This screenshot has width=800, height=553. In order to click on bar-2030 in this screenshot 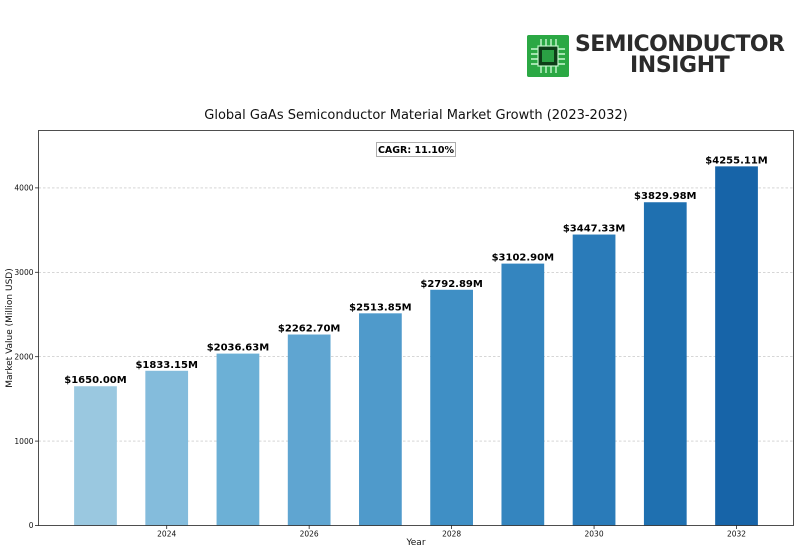, I will do `click(594, 380)`.